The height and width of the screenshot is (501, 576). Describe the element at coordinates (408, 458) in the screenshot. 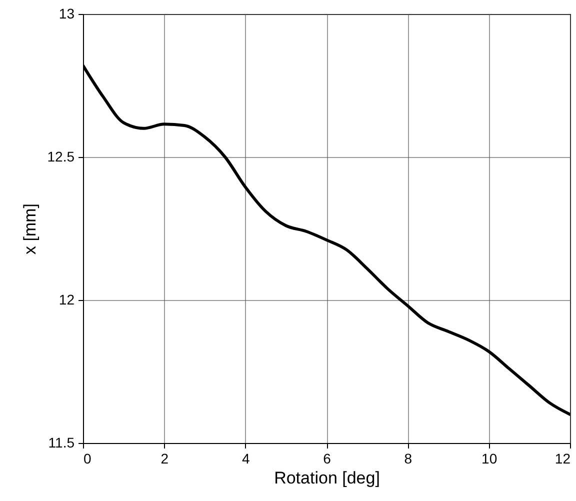

I see `x-tick-label: 8` at that location.